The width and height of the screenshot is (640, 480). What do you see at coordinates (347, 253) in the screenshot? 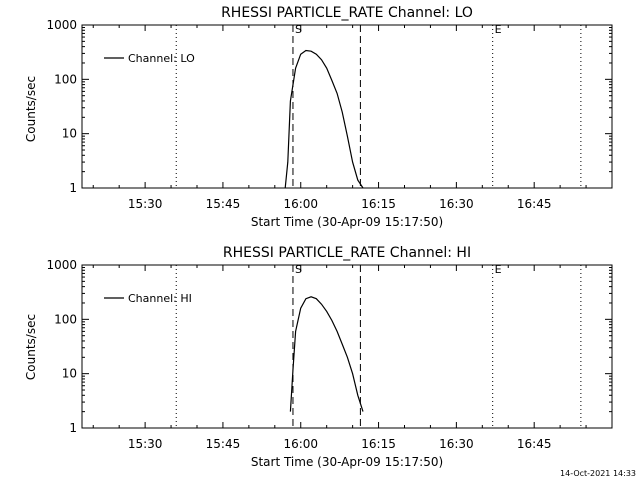
I see `panel-title: RHESSI PARTICLE_RATE Channel: HI` at bounding box center [347, 253].